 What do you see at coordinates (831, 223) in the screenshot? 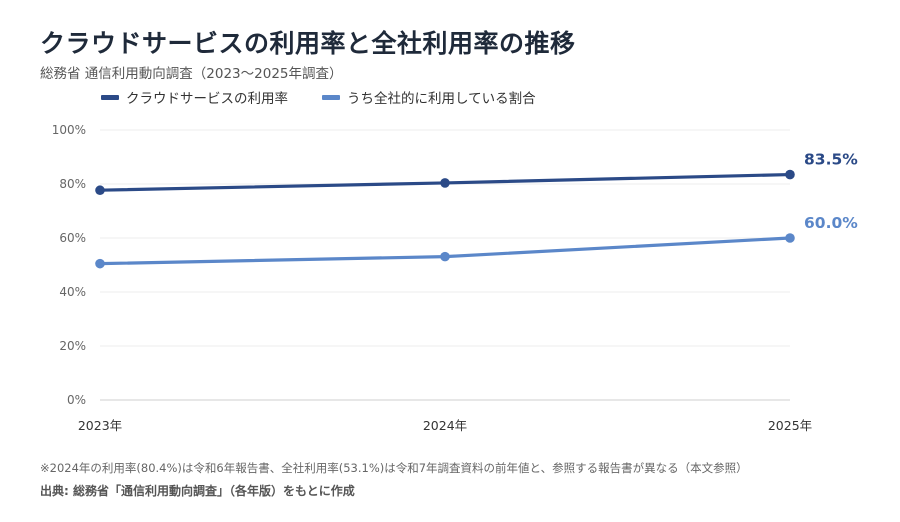
I see `end-value-label: 60.0%` at bounding box center [831, 223].